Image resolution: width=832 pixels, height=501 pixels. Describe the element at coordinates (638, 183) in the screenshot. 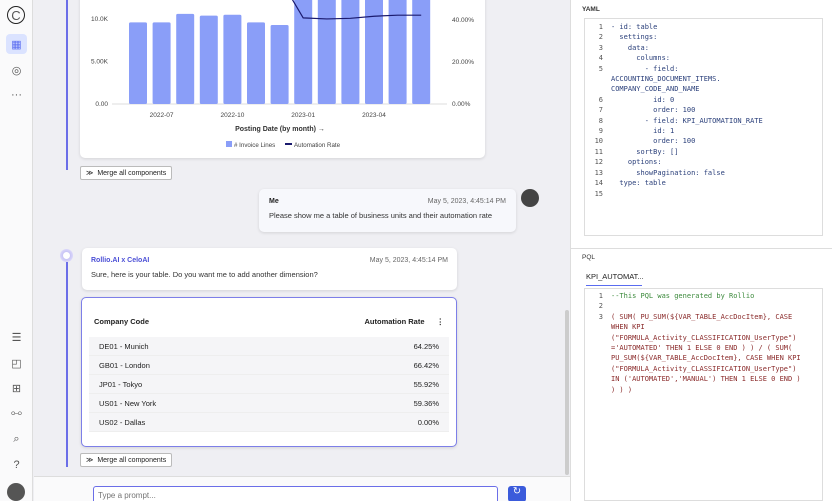

I see `code-text: type: table` at that location.